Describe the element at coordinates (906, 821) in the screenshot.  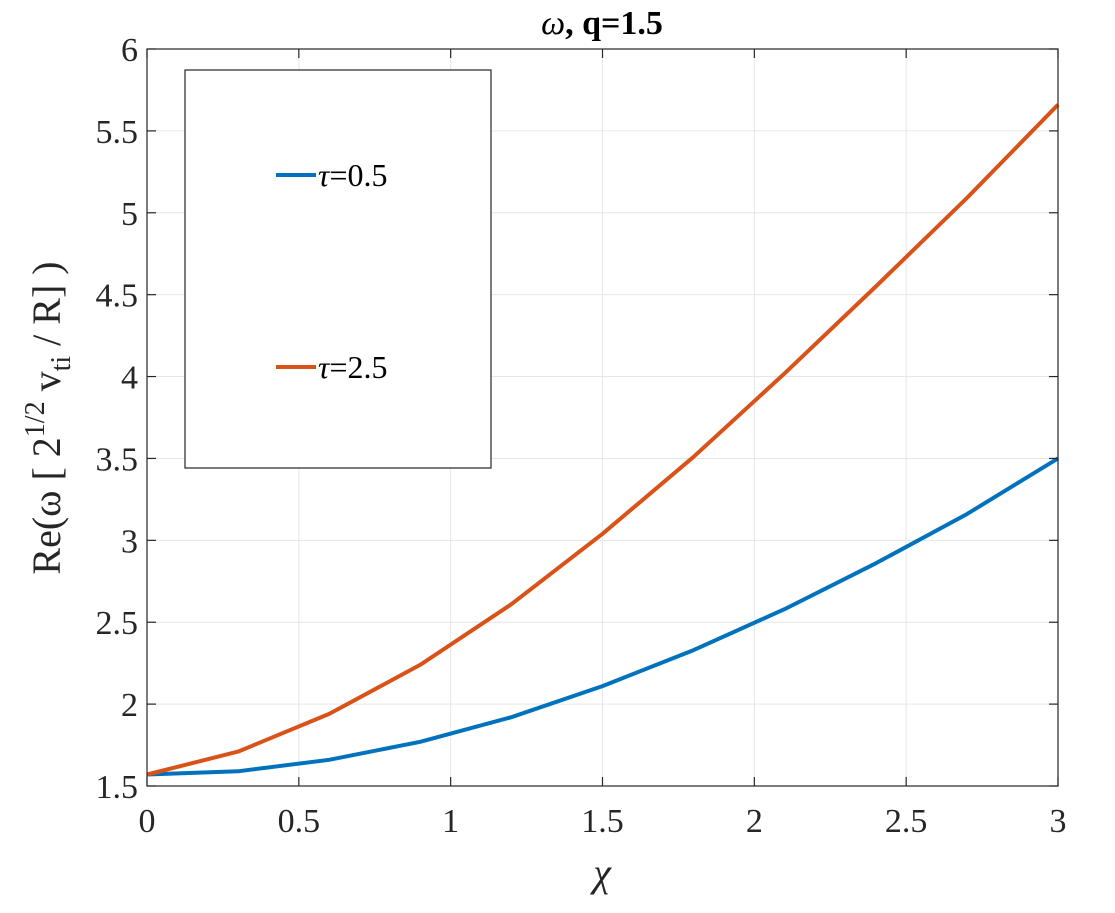
I see `x-tick-label-2-5: 2.5` at that location.